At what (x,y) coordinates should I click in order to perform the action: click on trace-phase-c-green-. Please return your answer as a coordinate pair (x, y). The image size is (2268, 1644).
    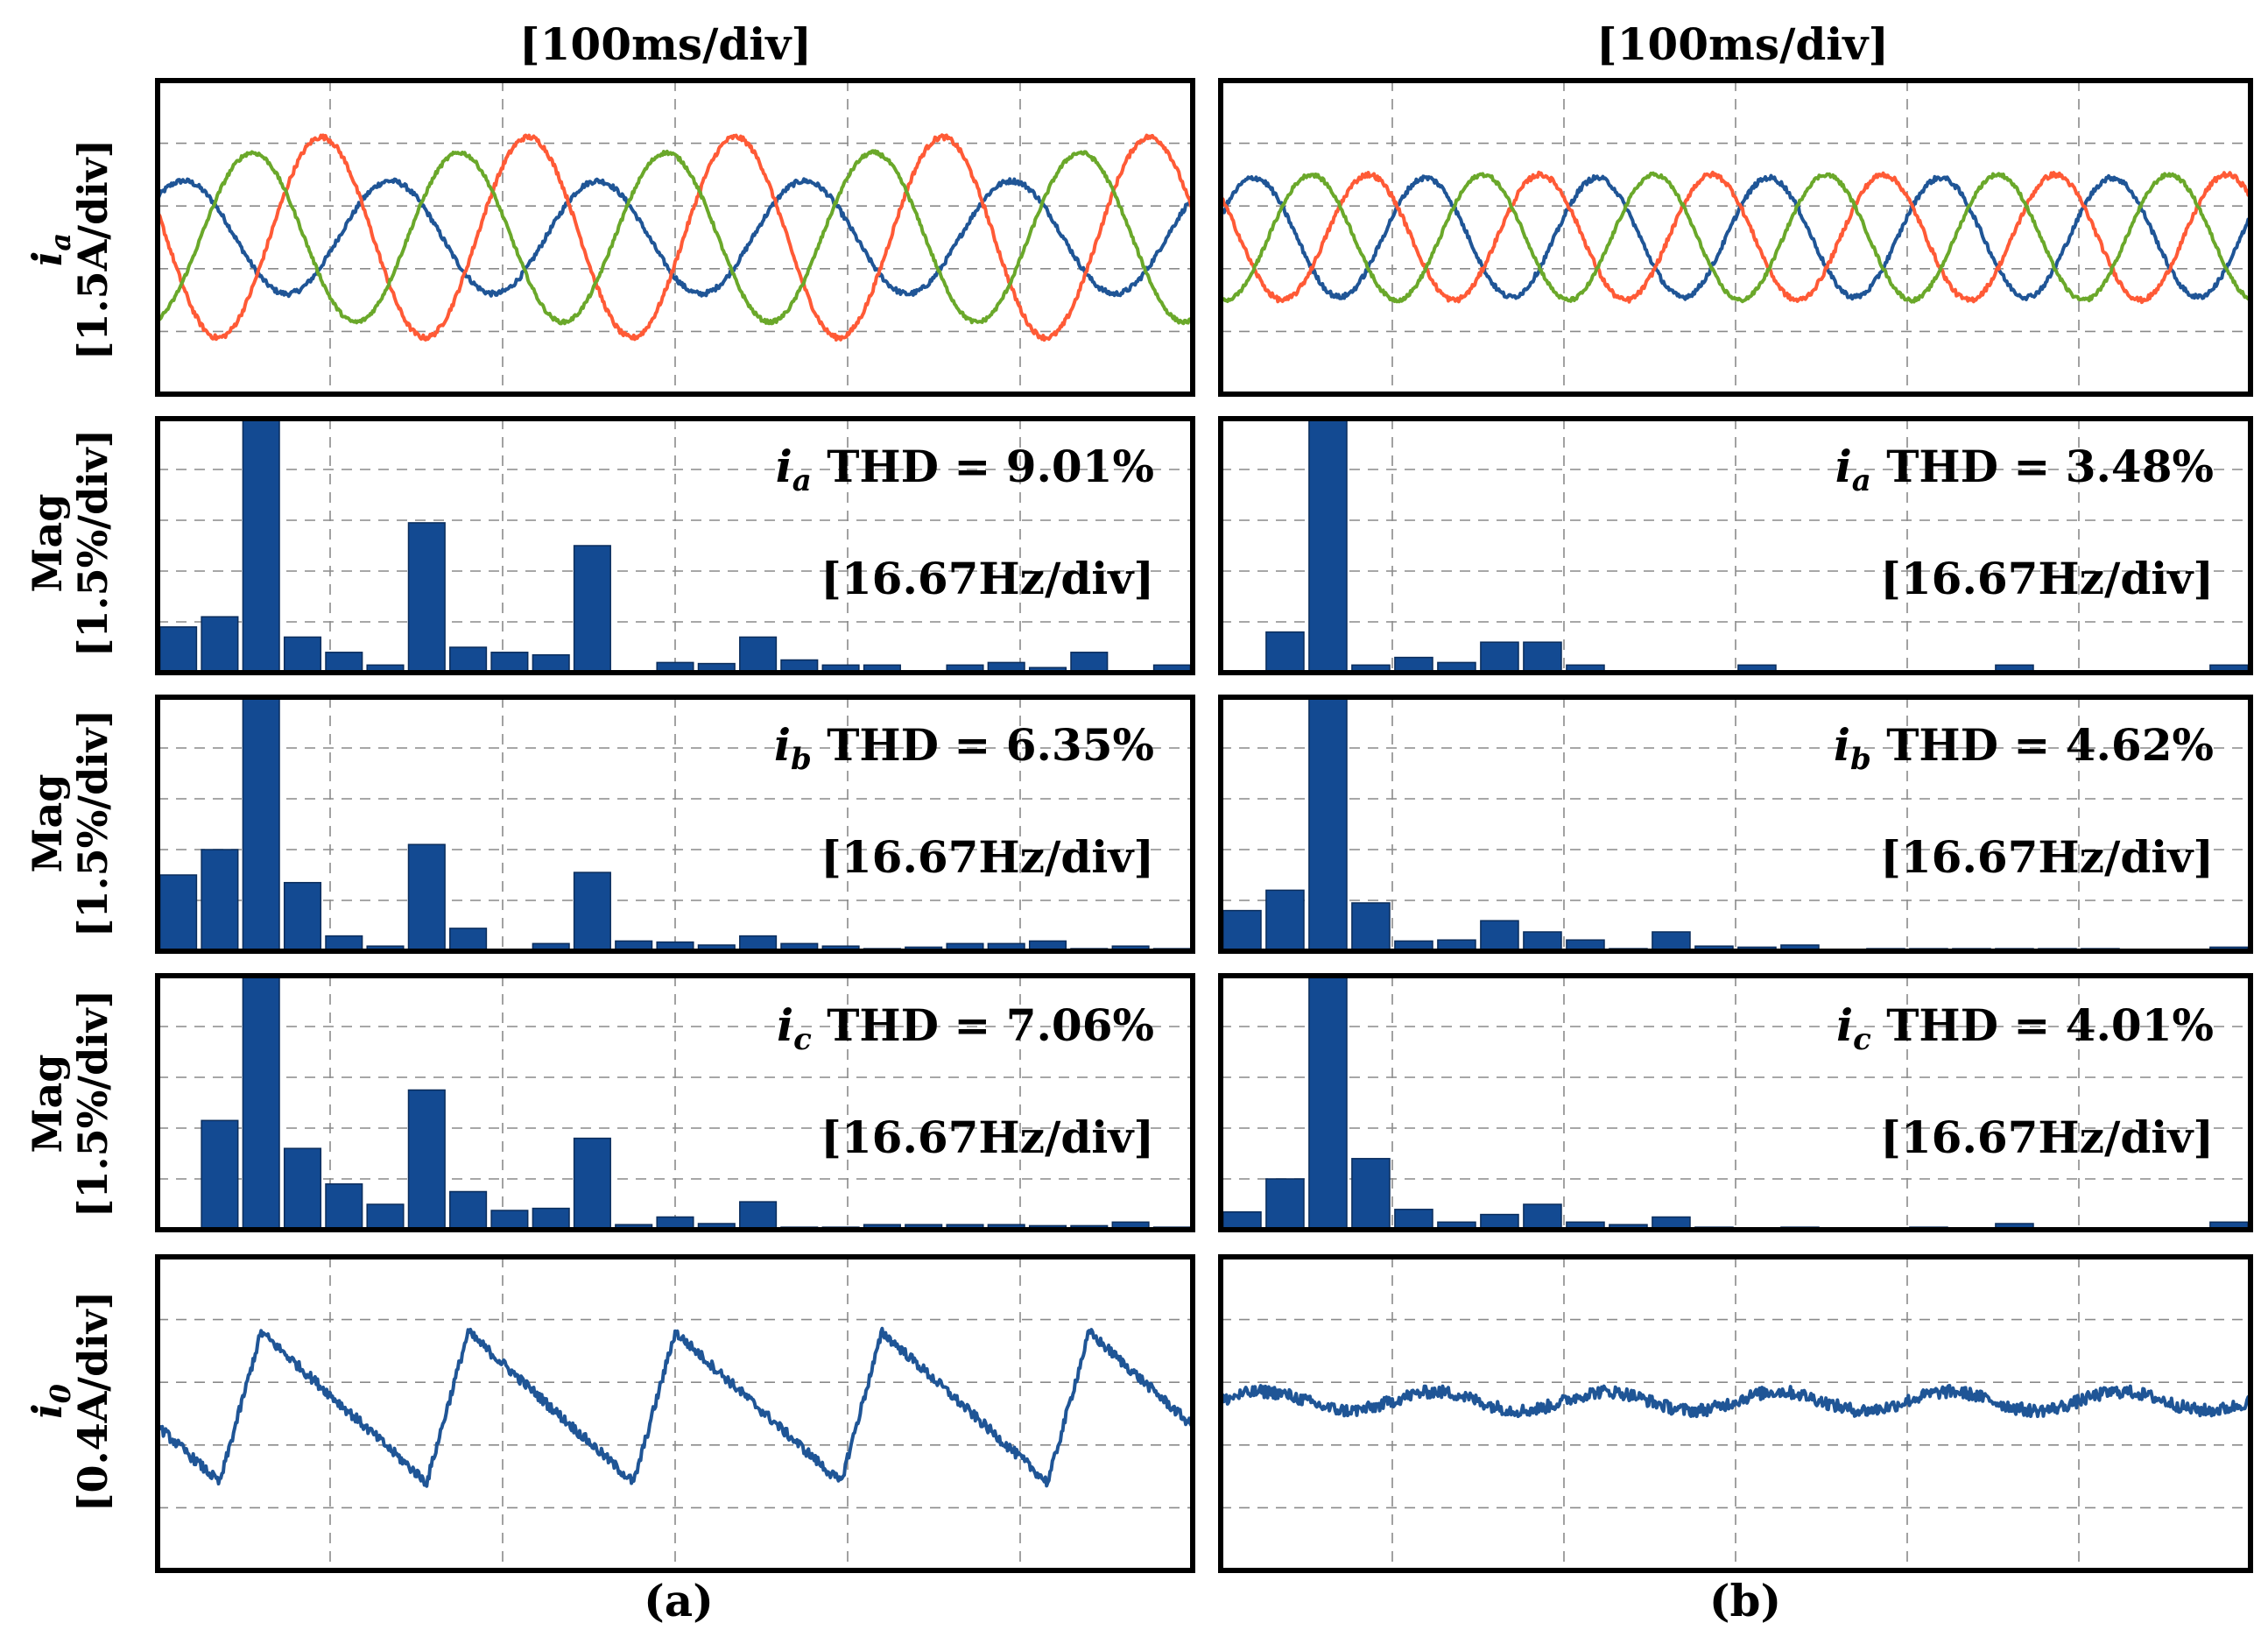
    Looking at the image, I should click on (675, 238).